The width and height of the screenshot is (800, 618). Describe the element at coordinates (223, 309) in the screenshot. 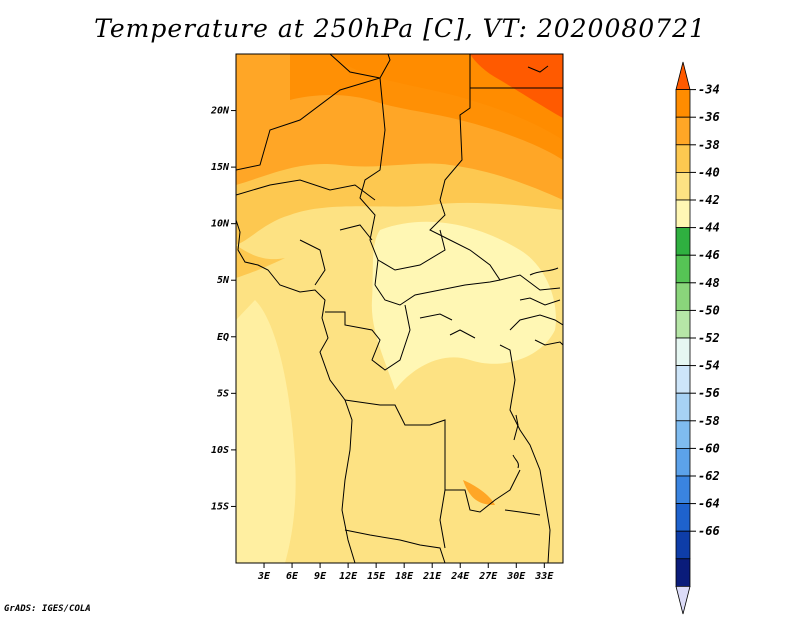

I see `latitude-axis: 20N 15N 10N 5N EQ 5S 10S 15S` at that location.